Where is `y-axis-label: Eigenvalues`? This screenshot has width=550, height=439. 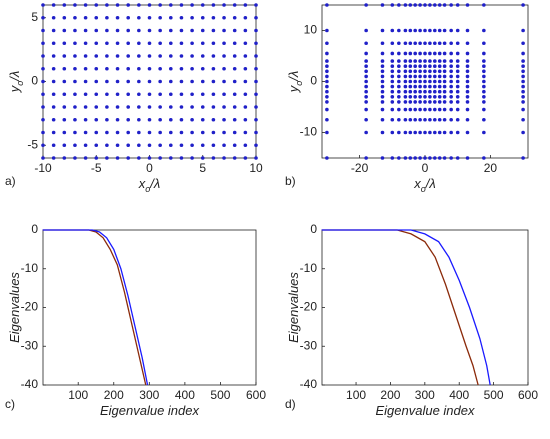
y-axis-label: Eigenvalues is located at coordinates (293, 307).